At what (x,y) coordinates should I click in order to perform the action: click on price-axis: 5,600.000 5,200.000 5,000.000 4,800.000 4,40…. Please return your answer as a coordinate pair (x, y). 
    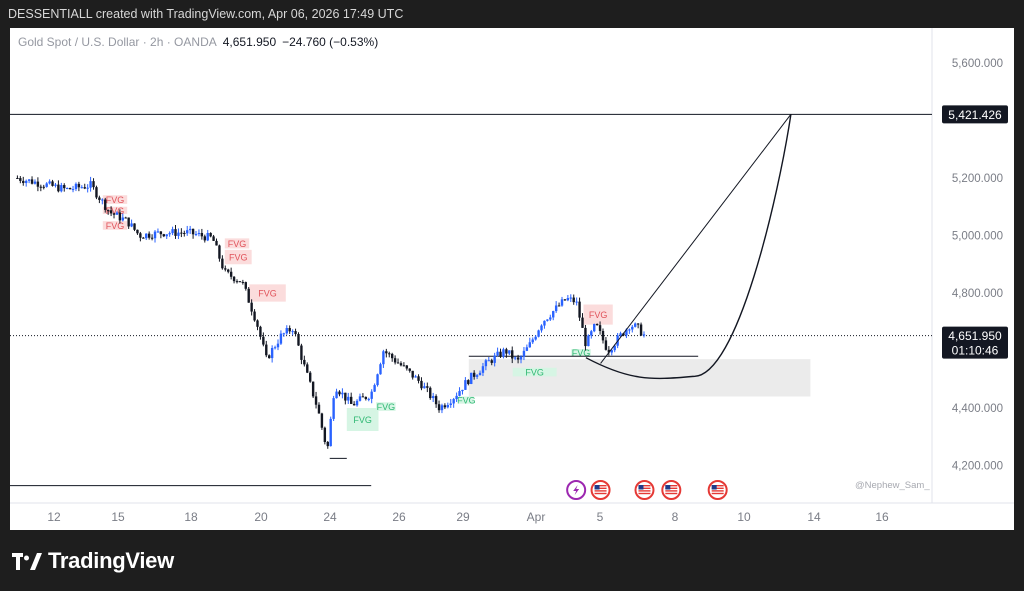
    Looking at the image, I should click on (975, 265).